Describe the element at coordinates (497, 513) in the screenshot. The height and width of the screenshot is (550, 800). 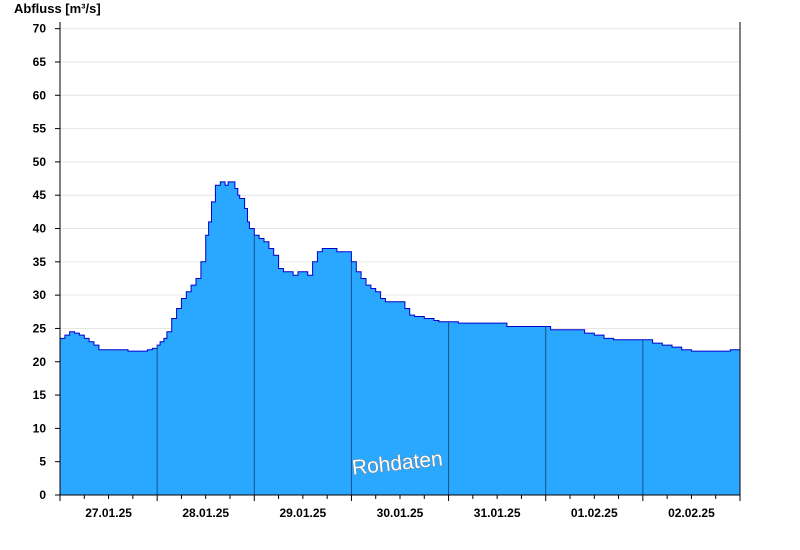
I see `x-tick-label: 31.01.25` at that location.